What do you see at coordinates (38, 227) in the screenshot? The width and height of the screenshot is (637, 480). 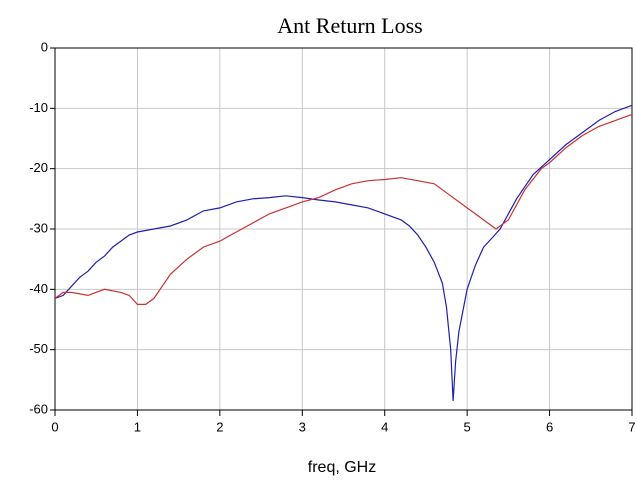 I see `y-tick-label: -30` at bounding box center [38, 227].